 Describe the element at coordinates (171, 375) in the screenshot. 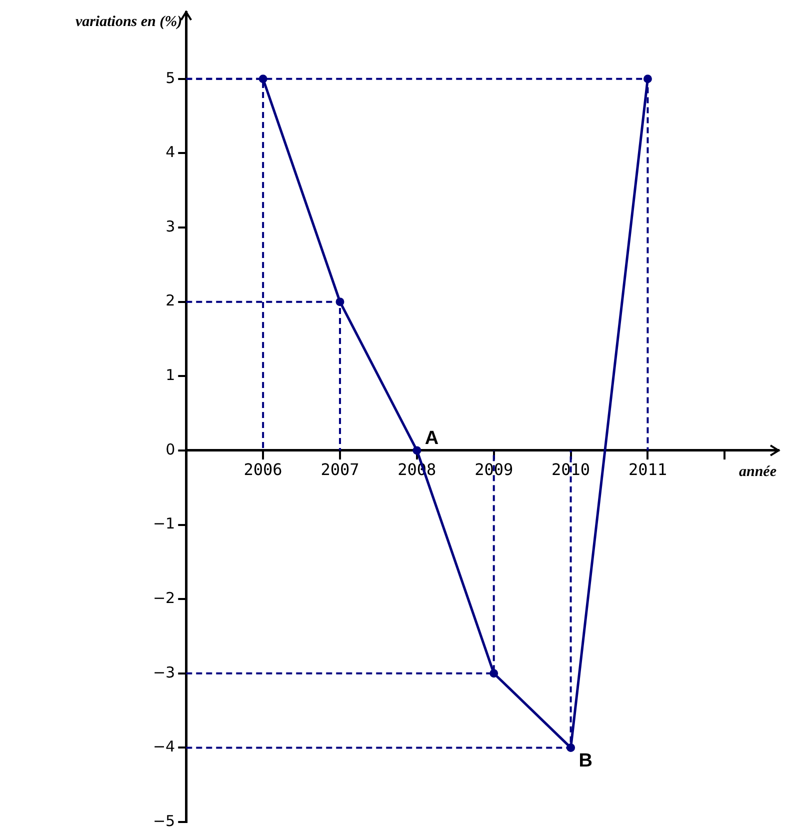

I see `y-tick-label: 1` at that location.